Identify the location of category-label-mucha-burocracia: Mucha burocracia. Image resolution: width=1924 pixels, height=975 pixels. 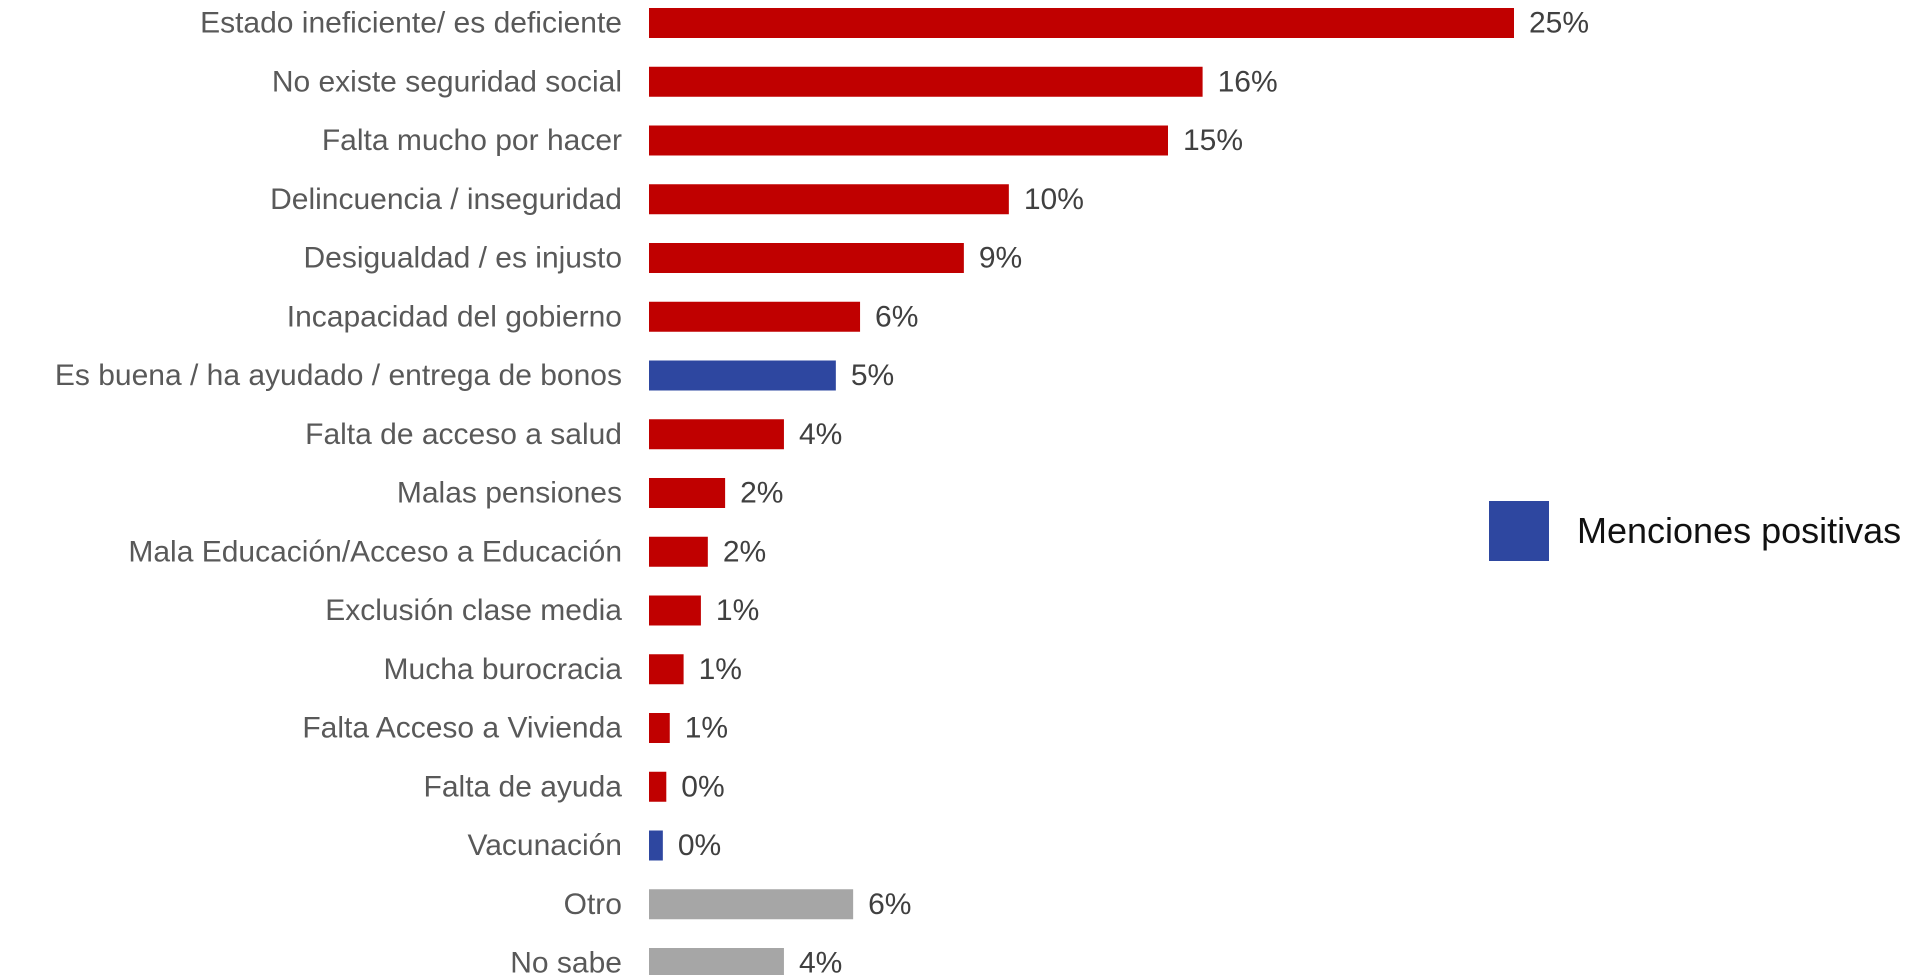
(503, 669).